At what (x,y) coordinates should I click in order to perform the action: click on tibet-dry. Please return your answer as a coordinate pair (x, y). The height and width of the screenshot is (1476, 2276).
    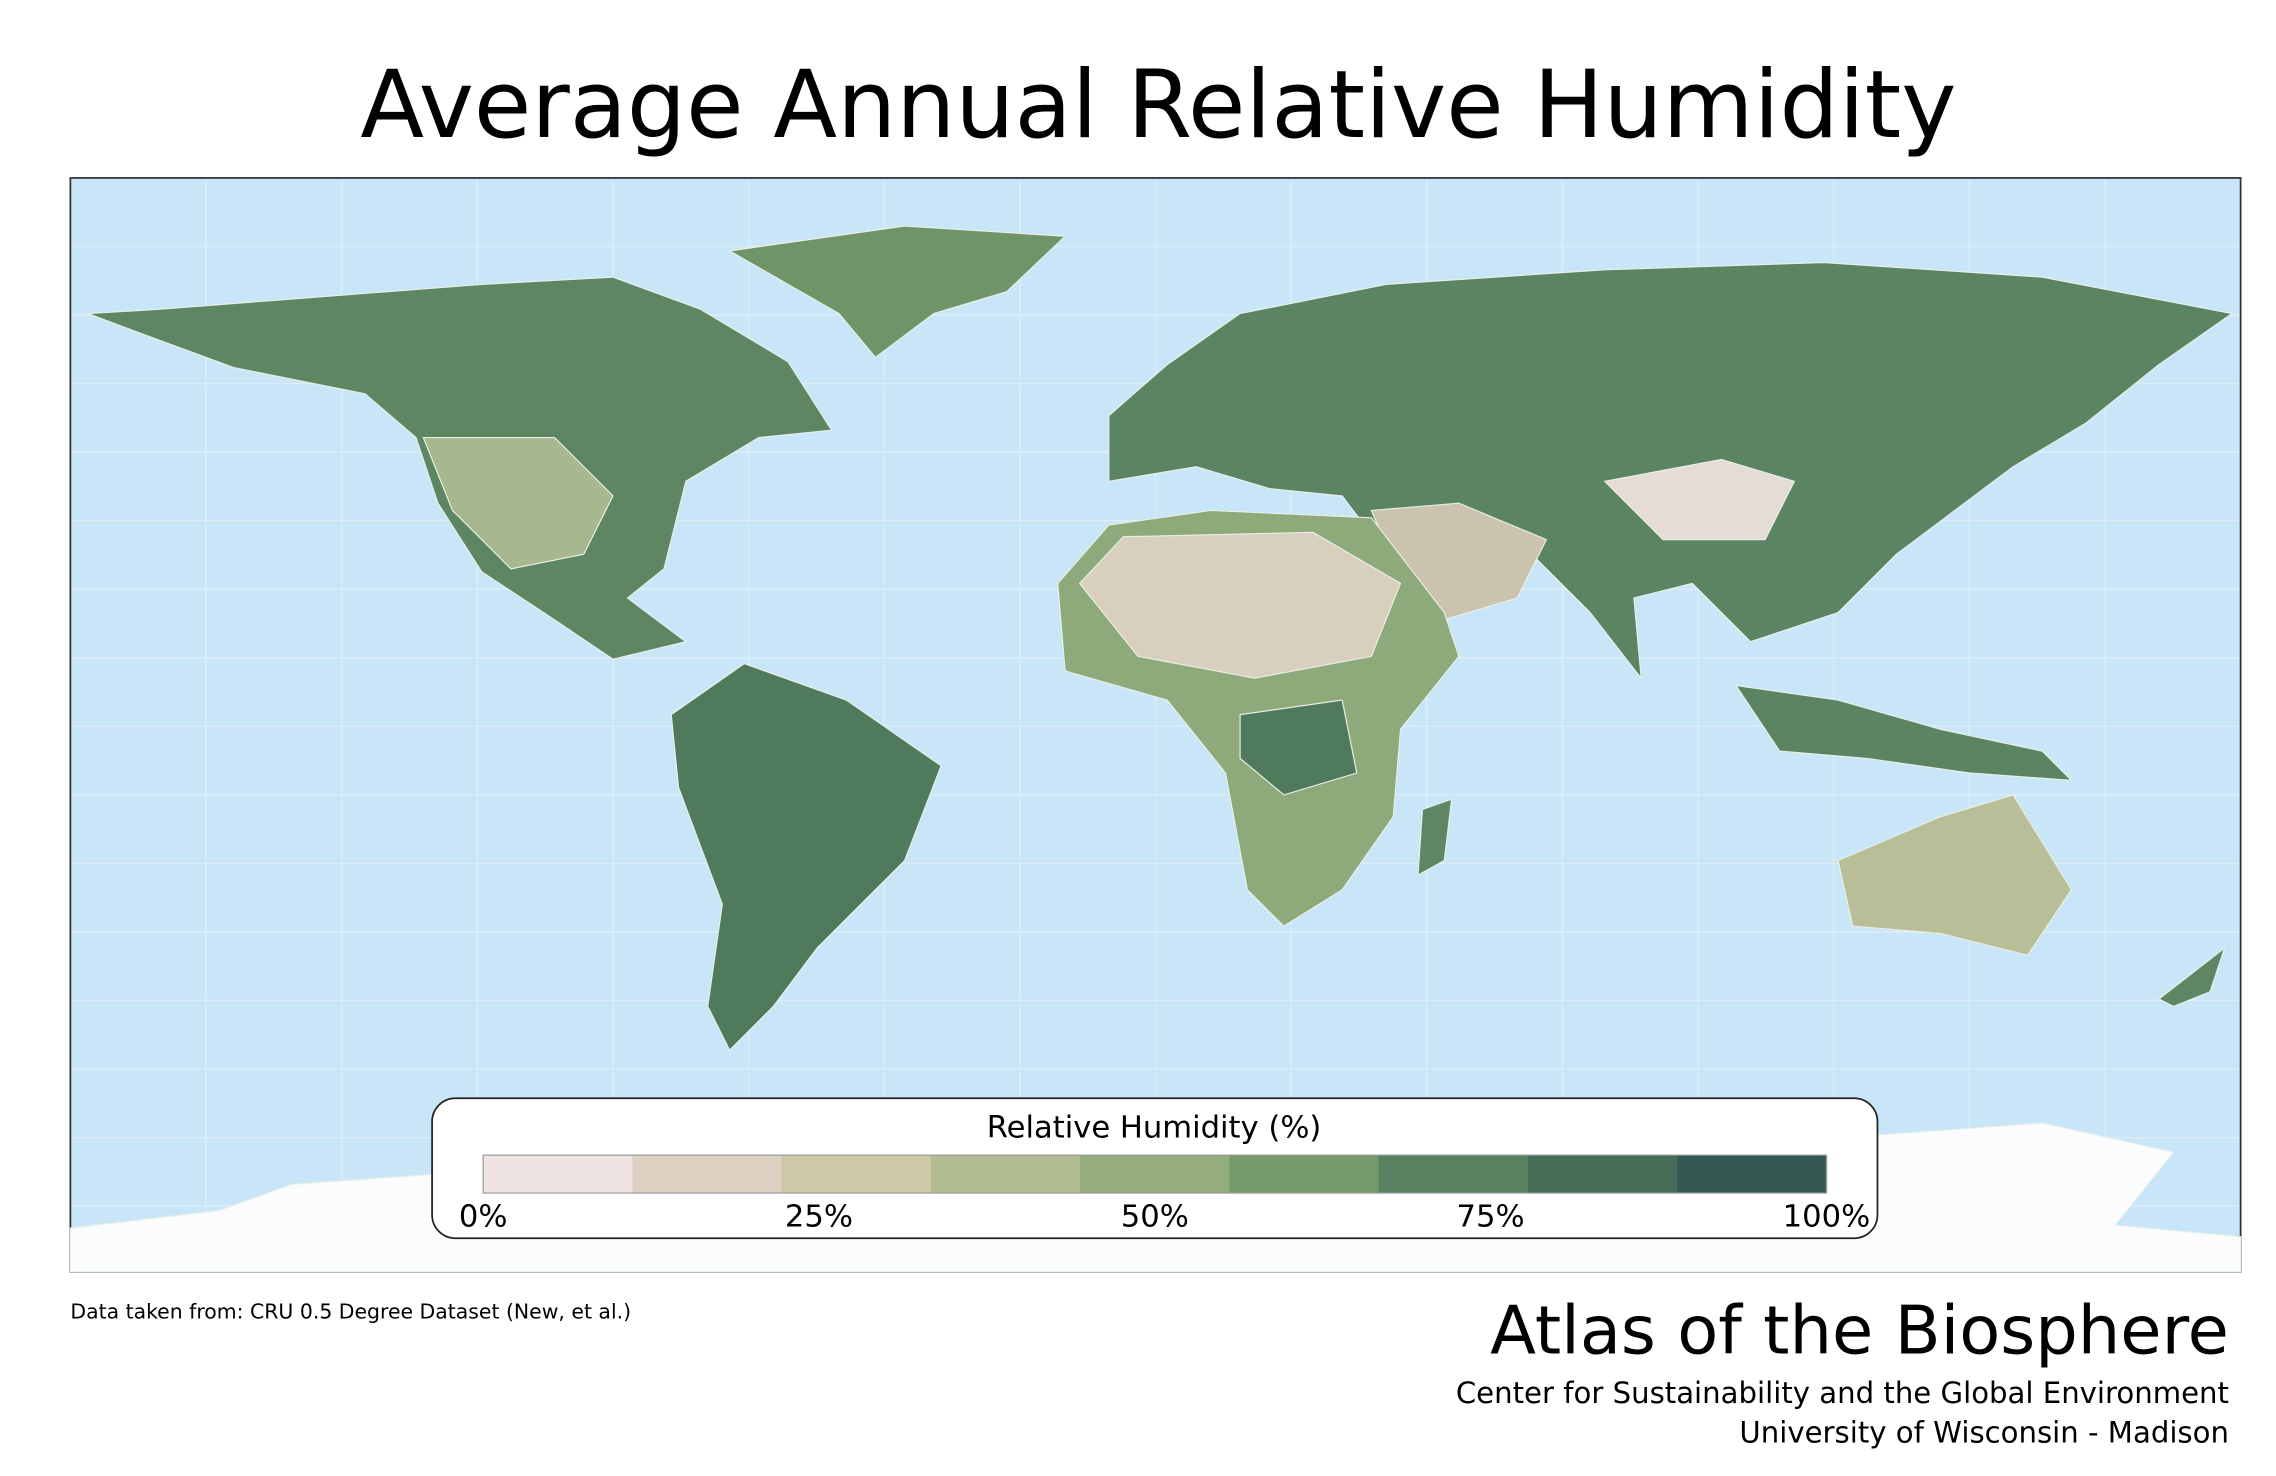
    Looking at the image, I should click on (1699, 499).